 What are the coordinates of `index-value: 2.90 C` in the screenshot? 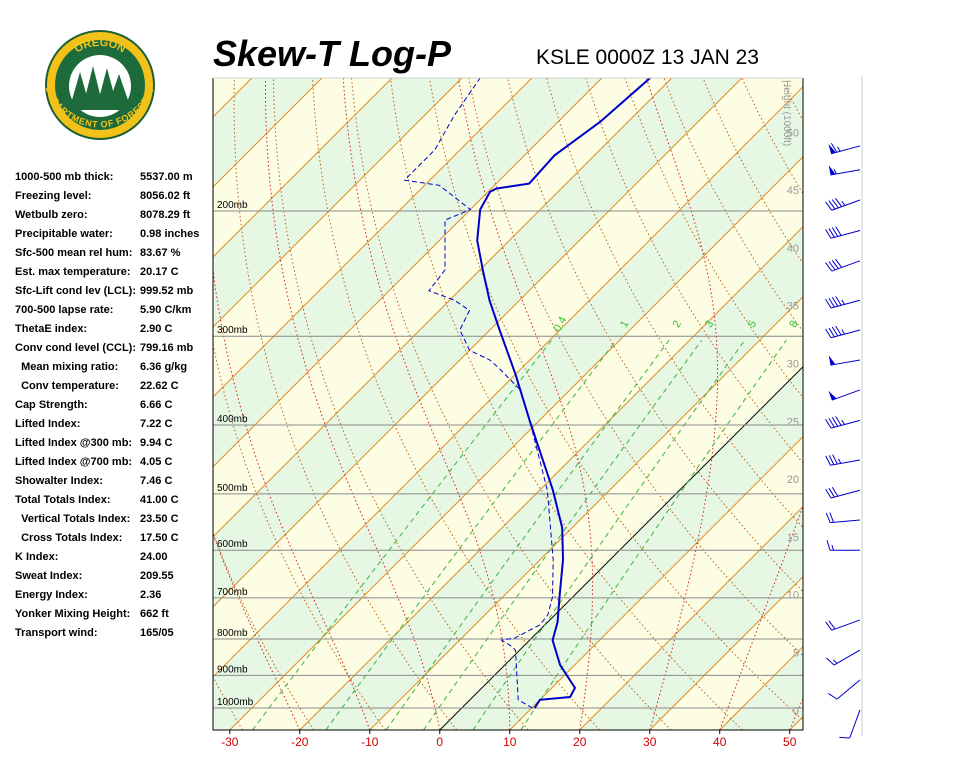 It's located at (156, 329).